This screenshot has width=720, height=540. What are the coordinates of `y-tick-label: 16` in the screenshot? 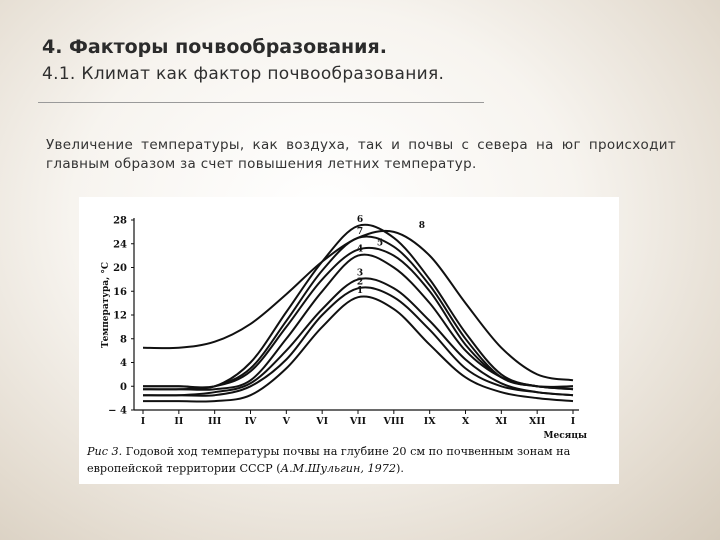 It's located at (120, 292).